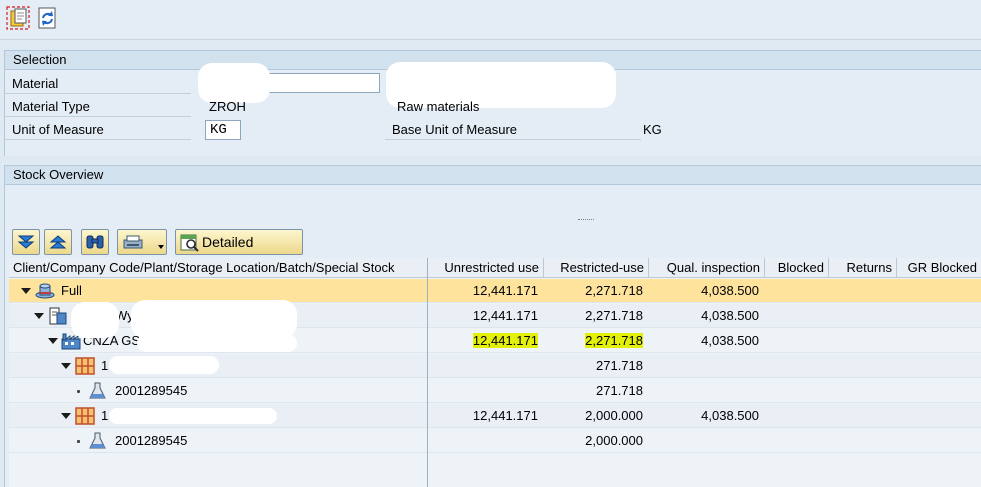 Image resolution: width=981 pixels, height=487 pixels. What do you see at coordinates (48, 18) in the screenshot?
I see `refresh-icon` at bounding box center [48, 18].